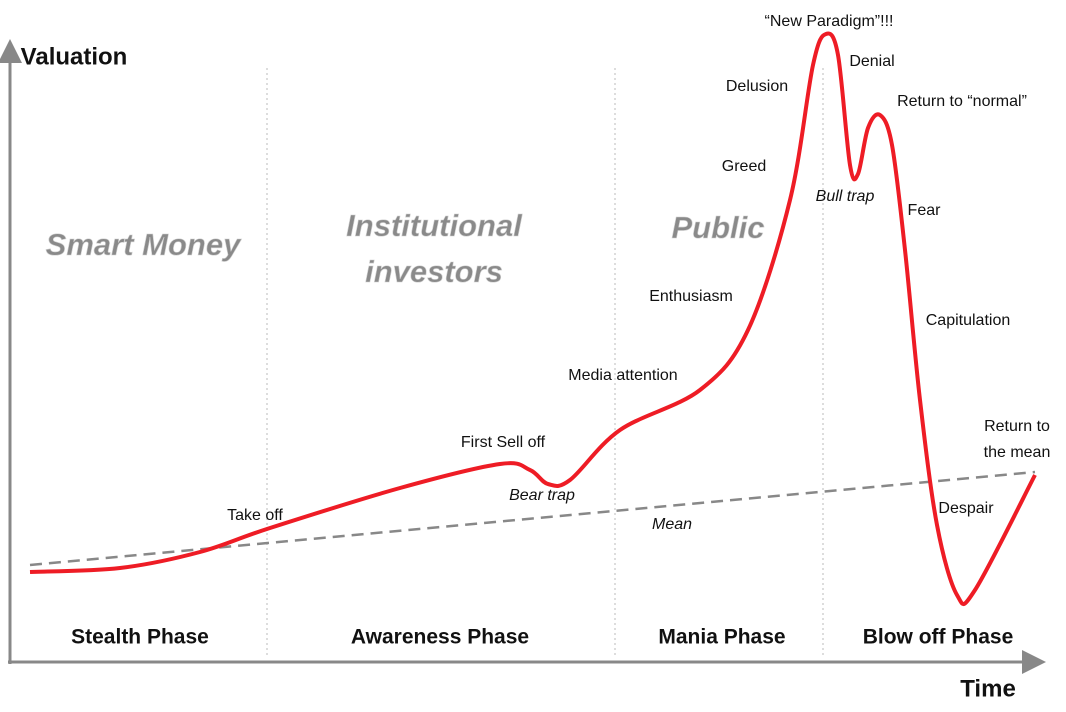 The image size is (1066, 712). Describe the element at coordinates (74, 56) in the screenshot. I see `y-axis-label: Valuation` at that location.